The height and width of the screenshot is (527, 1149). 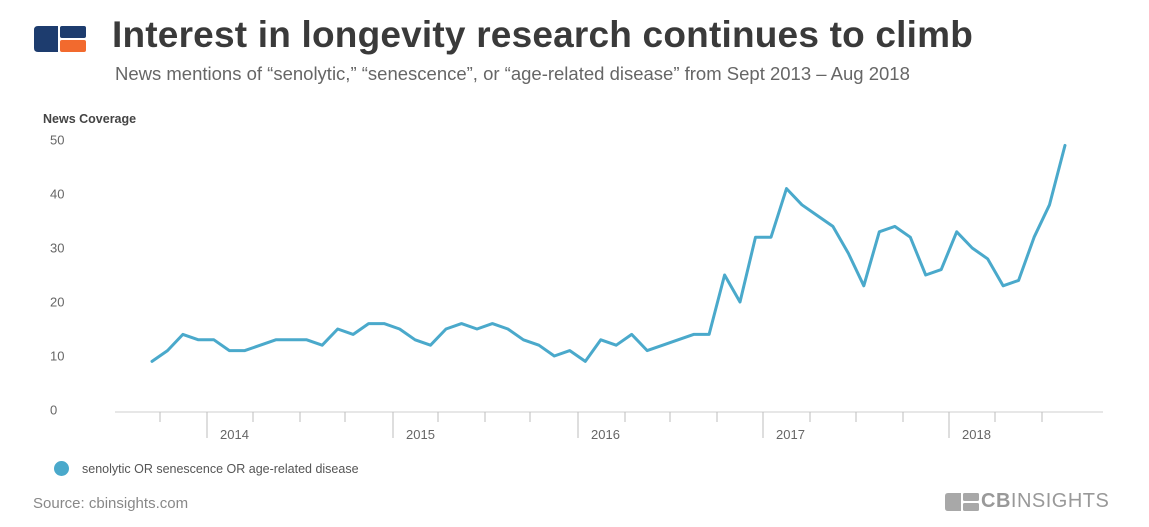 What do you see at coordinates (46, 39) in the screenshot?
I see `logo-left-block` at bounding box center [46, 39].